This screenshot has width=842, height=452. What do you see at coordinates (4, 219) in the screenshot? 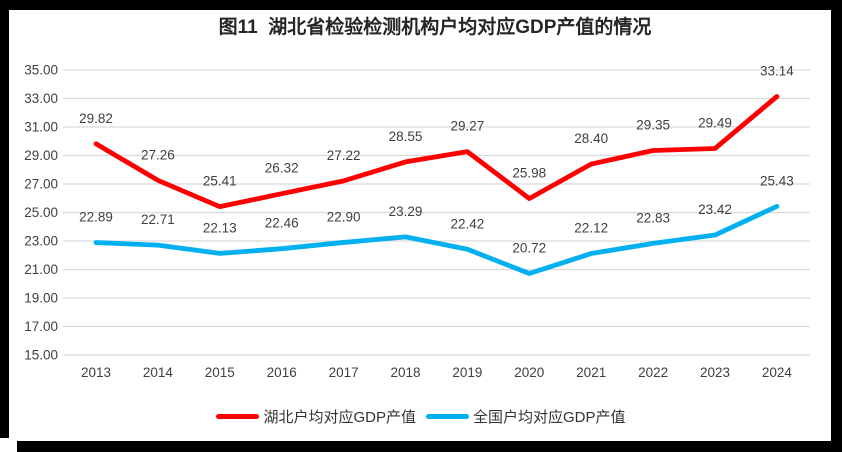
I see `frame-left-bar` at bounding box center [4, 219].